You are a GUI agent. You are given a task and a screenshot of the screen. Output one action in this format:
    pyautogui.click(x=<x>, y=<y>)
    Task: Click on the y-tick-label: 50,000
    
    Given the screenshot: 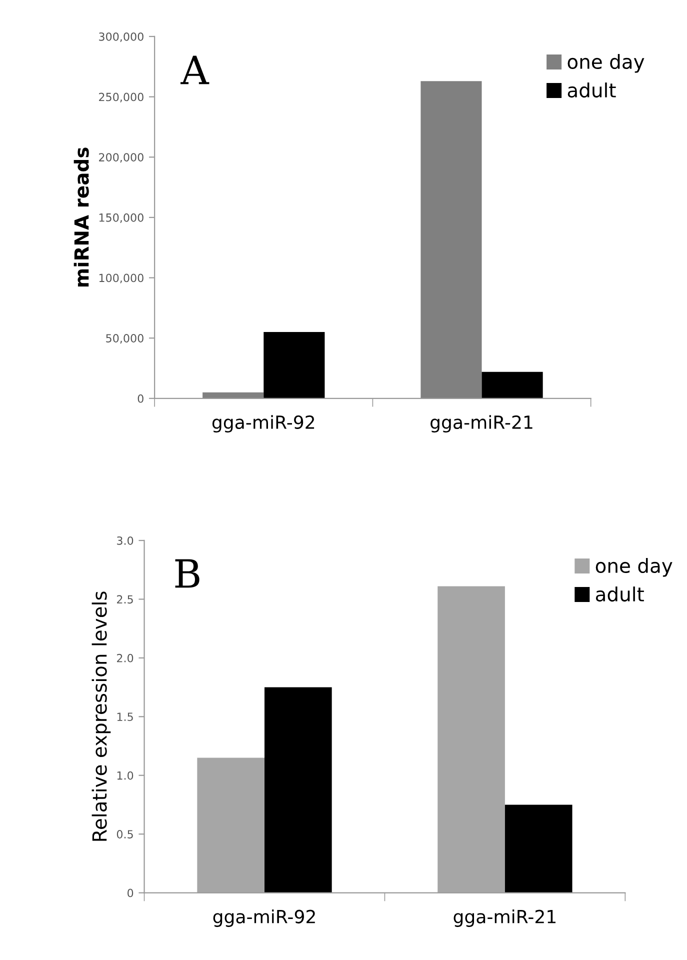 What is the action you would take?
    pyautogui.click(x=125, y=339)
    